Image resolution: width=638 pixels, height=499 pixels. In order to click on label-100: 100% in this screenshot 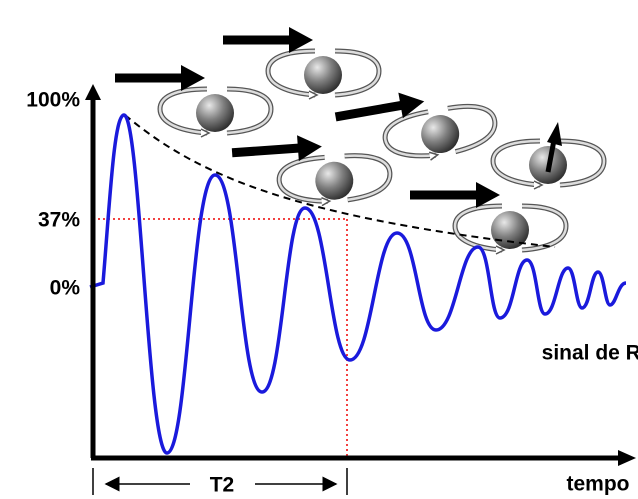, I will do `click(53, 100)`.